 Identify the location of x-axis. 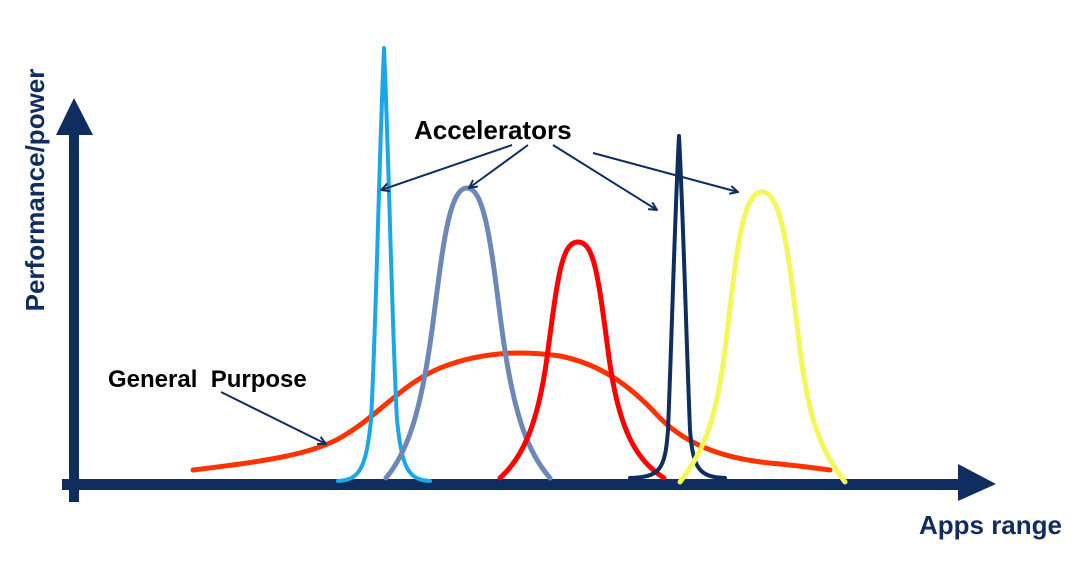
(529, 482).